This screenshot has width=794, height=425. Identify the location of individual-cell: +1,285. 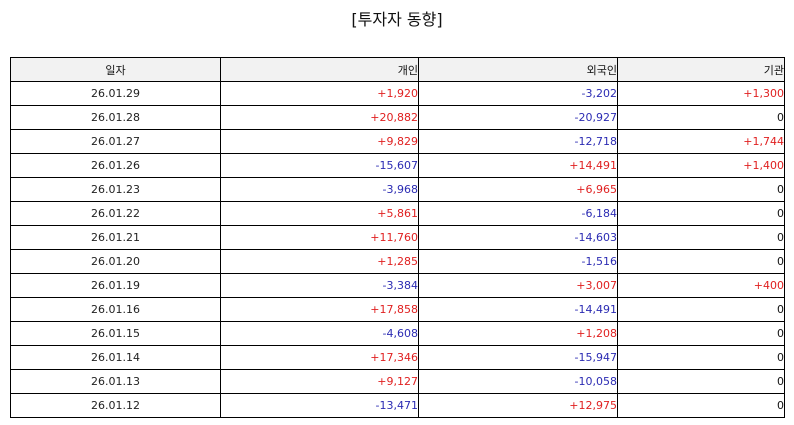
(319, 261).